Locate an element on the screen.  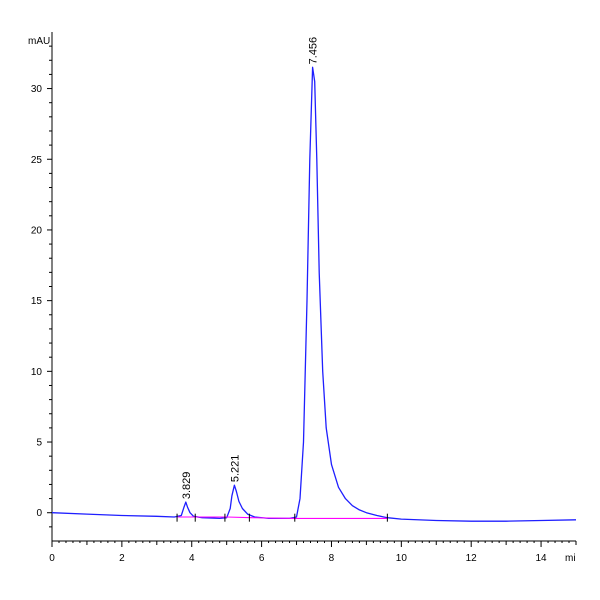
y-tick-label: 20 is located at coordinates (37, 230).